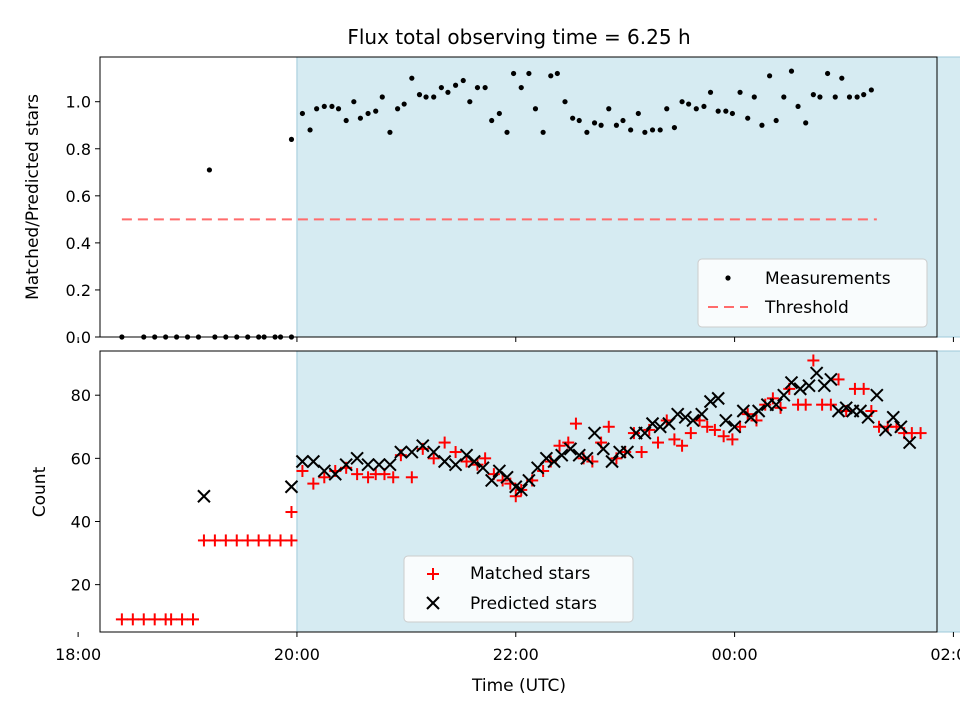 The width and height of the screenshot is (960, 720). Describe the element at coordinates (78, 149) in the screenshot. I see `ratio-y-tick-label: 0.8` at that location.